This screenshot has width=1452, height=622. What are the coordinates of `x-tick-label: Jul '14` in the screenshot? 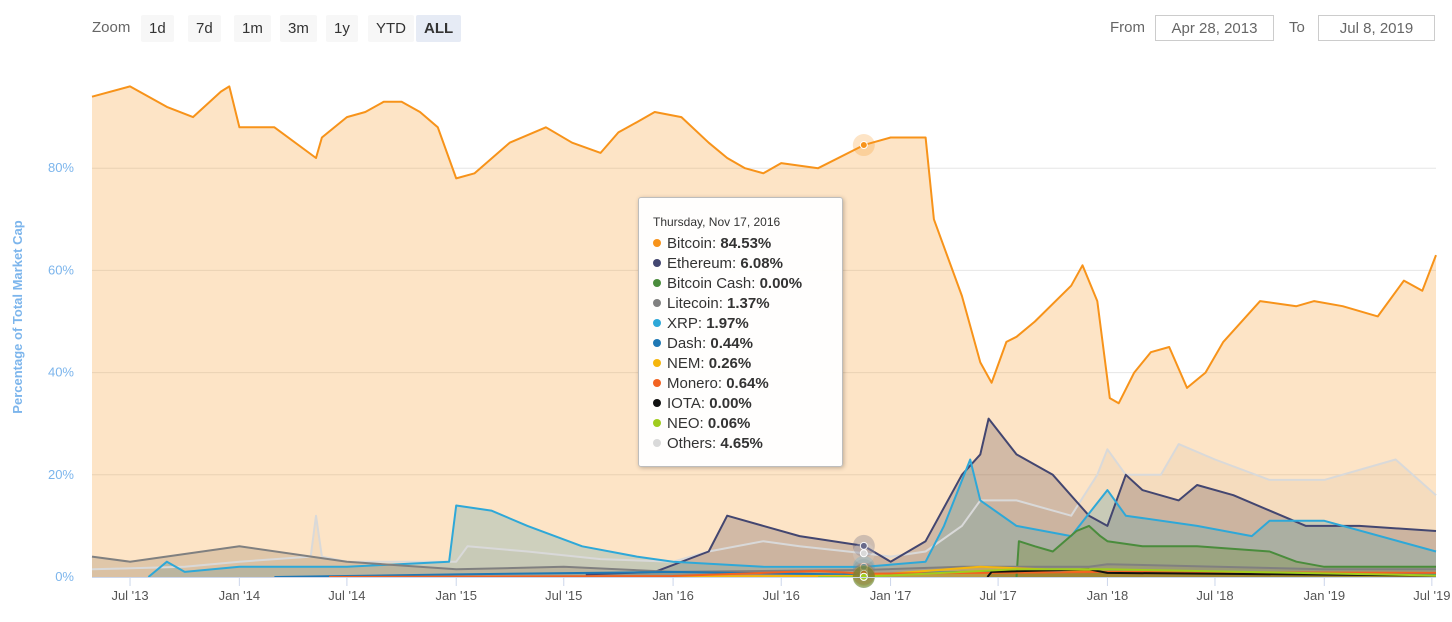 It's located at (346, 595).